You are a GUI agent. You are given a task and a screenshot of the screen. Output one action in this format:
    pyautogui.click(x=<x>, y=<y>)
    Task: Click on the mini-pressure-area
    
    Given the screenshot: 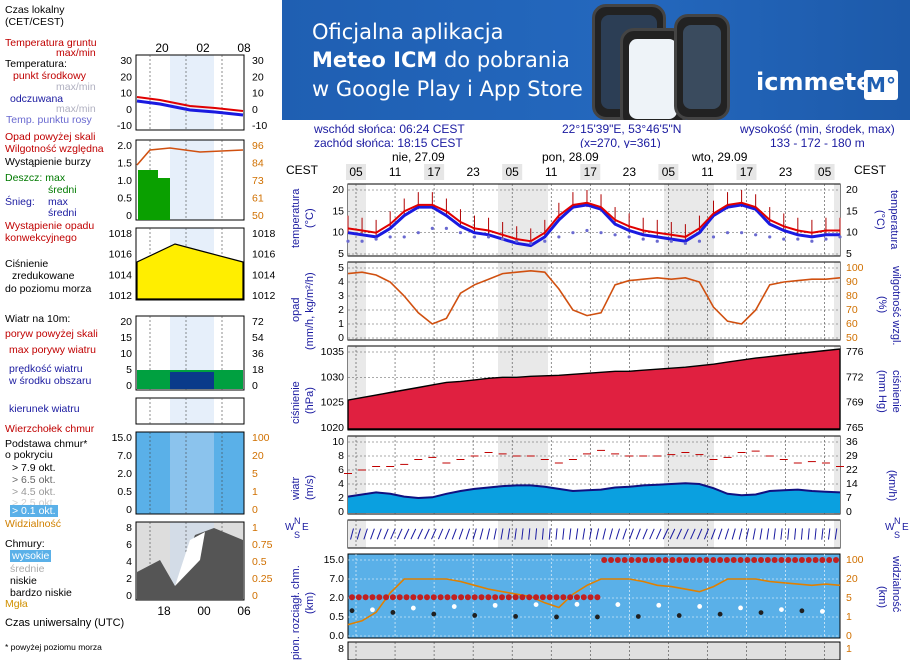 What is the action you would take?
    pyautogui.click(x=190, y=271)
    